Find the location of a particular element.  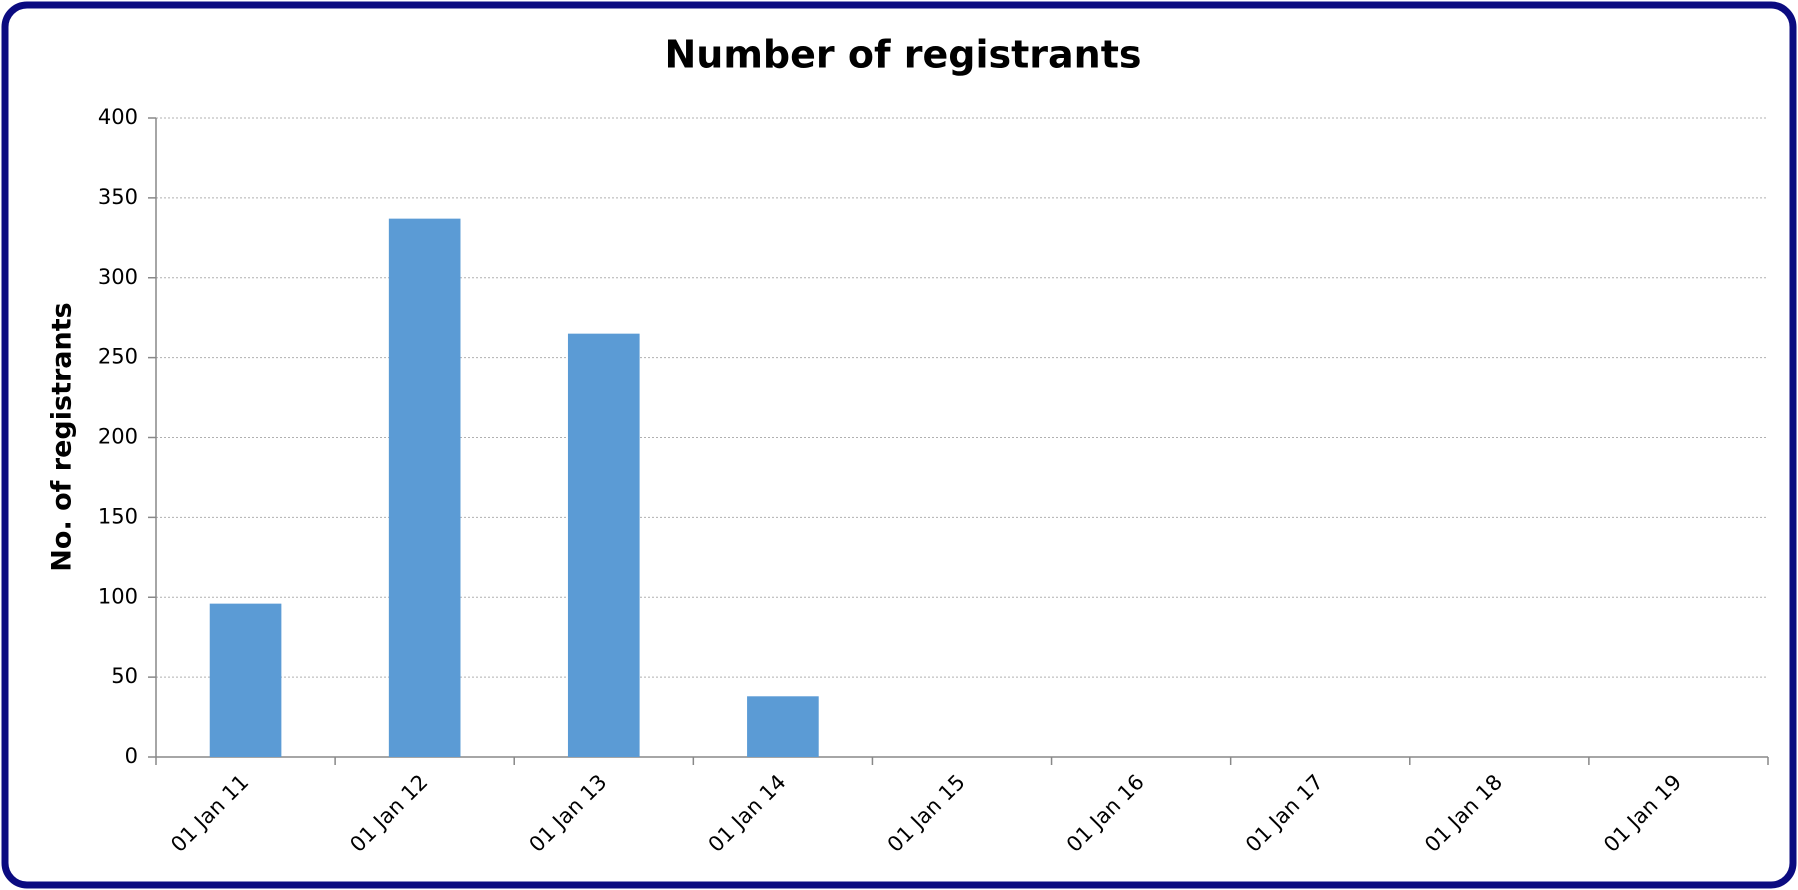

y-tick-label: 150 is located at coordinates (118, 516).